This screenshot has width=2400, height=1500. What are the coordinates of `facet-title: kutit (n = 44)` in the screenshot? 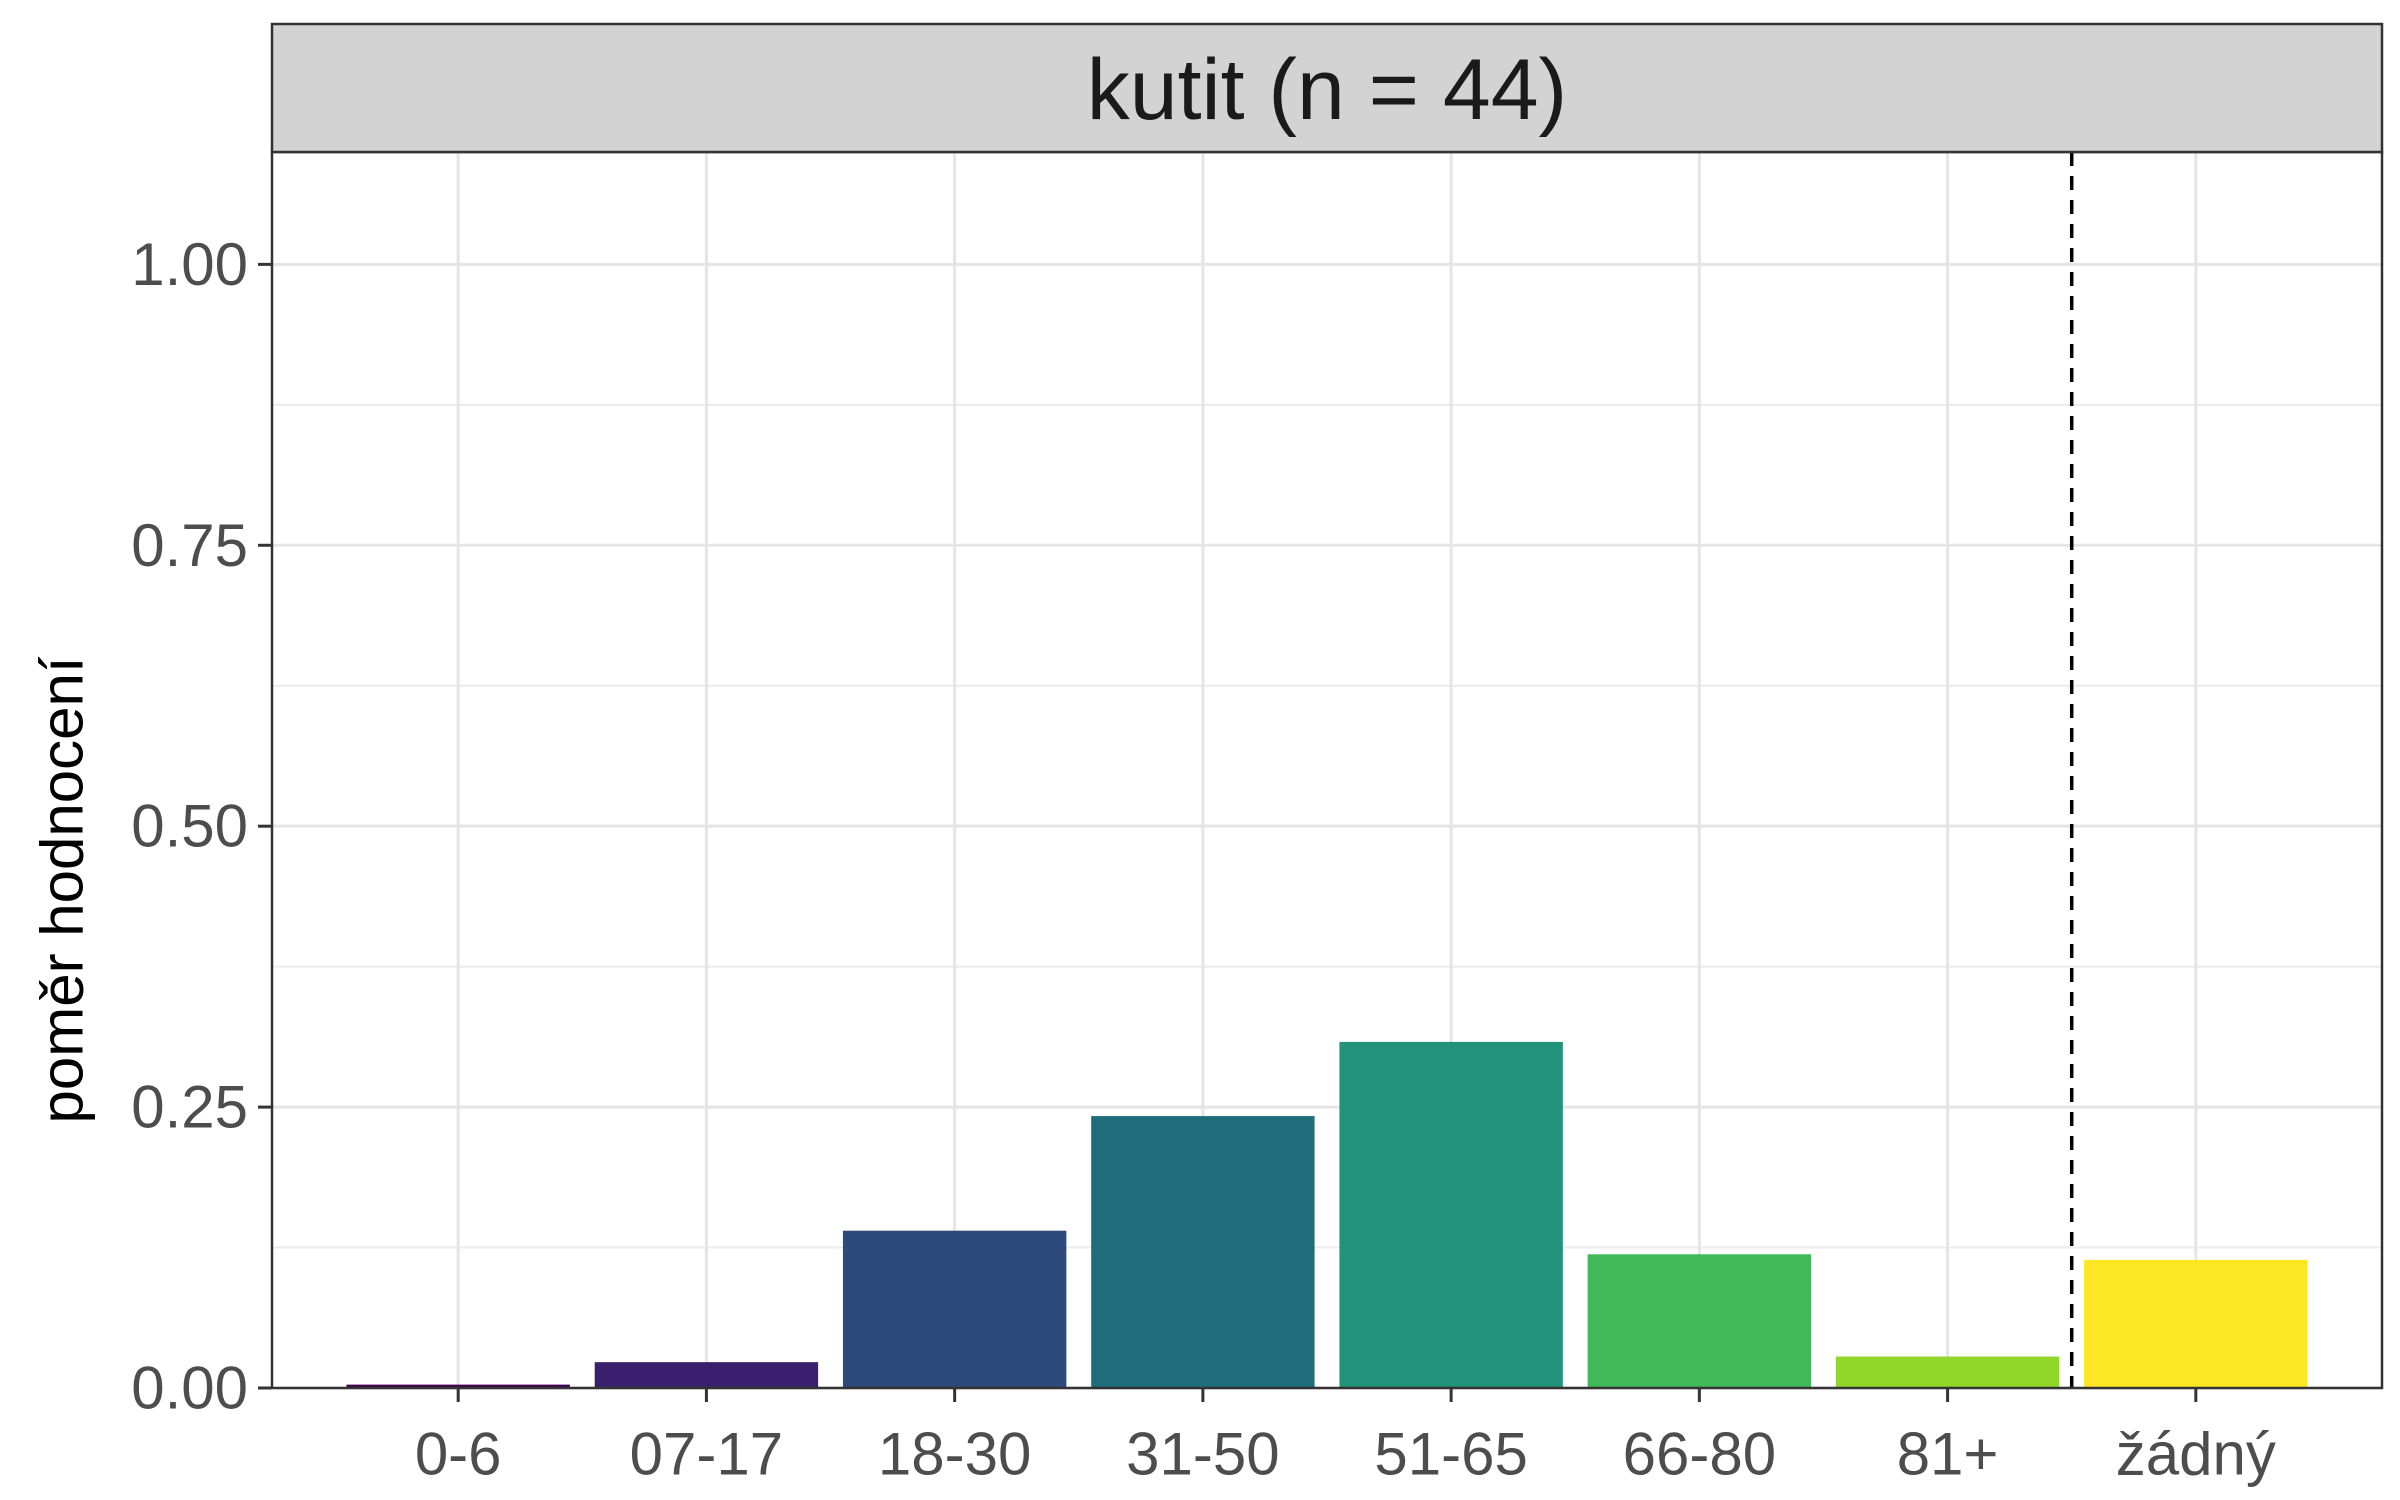 It's located at (1327, 90).